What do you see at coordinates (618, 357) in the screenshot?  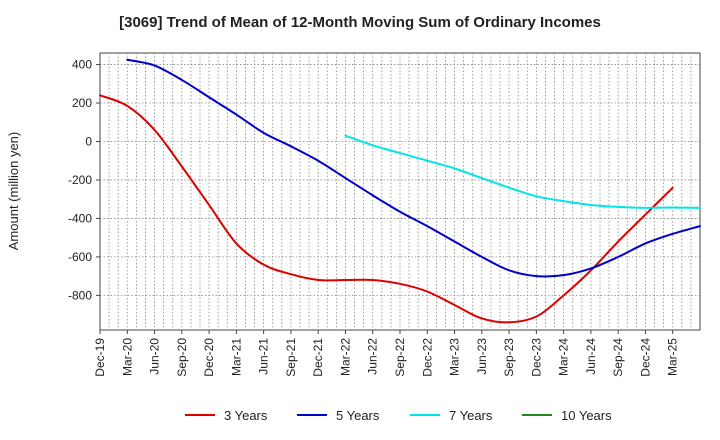 I see `x-tick-label: Sep-24` at bounding box center [618, 357].